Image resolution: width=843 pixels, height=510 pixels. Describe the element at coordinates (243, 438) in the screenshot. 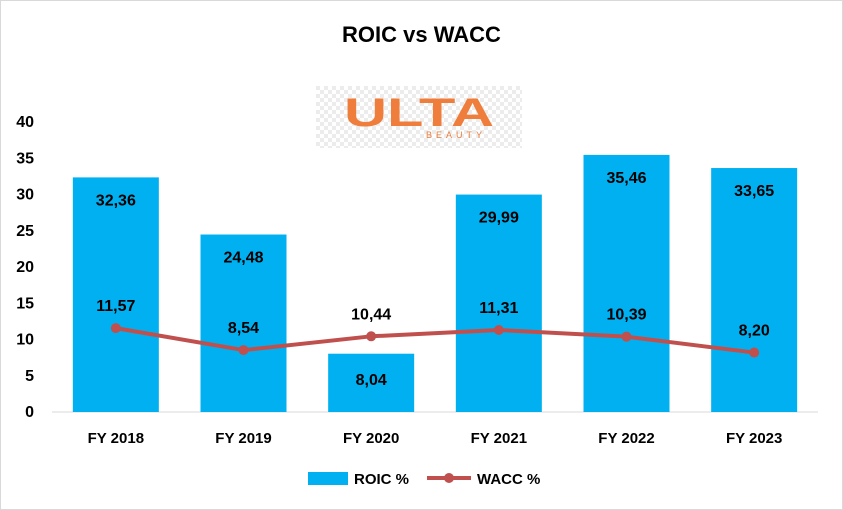

I see `x-category-label: FY 2019` at that location.